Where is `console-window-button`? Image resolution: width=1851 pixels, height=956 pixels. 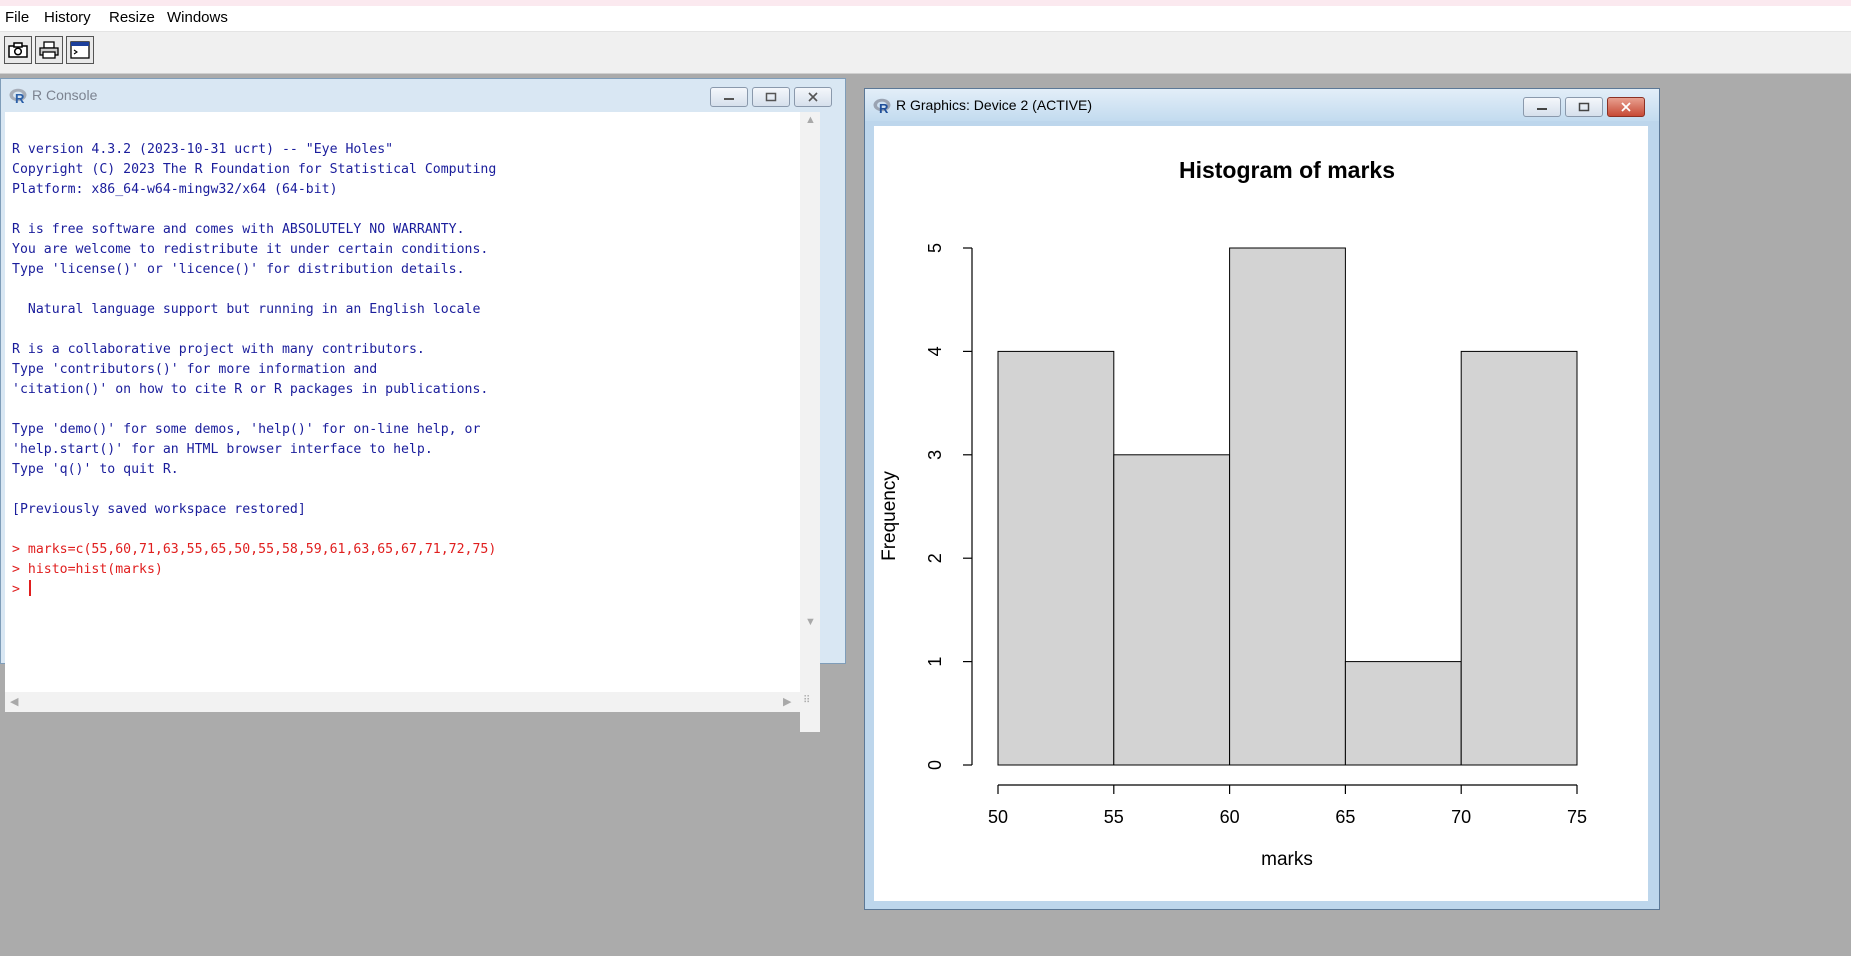 console-window-button is located at coordinates (80, 50).